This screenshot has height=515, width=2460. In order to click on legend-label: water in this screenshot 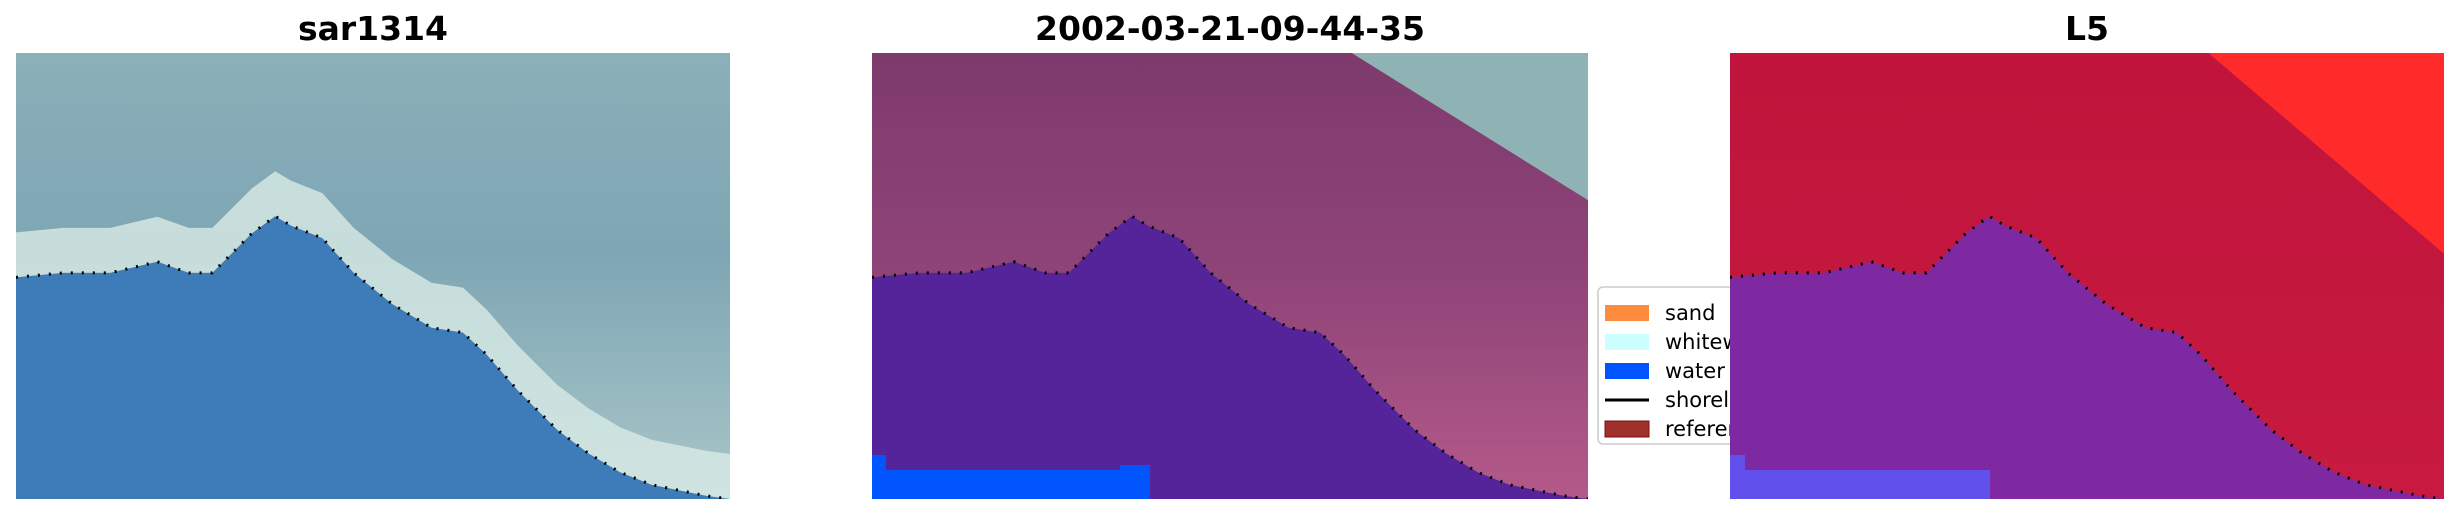, I will do `click(1695, 371)`.